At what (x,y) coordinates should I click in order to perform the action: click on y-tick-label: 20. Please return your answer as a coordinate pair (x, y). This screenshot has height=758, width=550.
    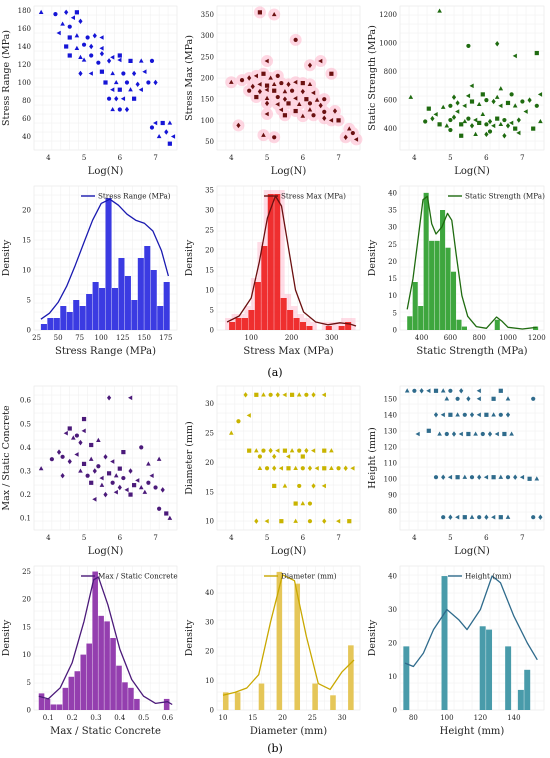
    Looking at the image, I should click on (26, 600).